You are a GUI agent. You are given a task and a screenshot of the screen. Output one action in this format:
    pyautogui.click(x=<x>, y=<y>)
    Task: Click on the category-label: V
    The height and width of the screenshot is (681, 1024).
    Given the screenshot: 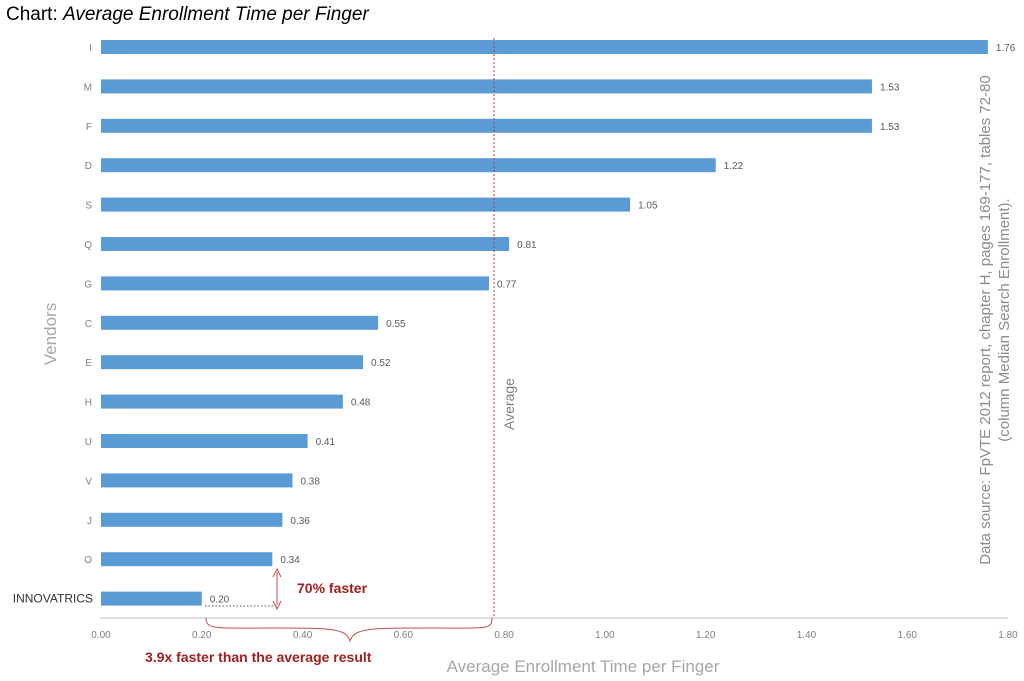 What is the action you would take?
    pyautogui.click(x=88, y=481)
    